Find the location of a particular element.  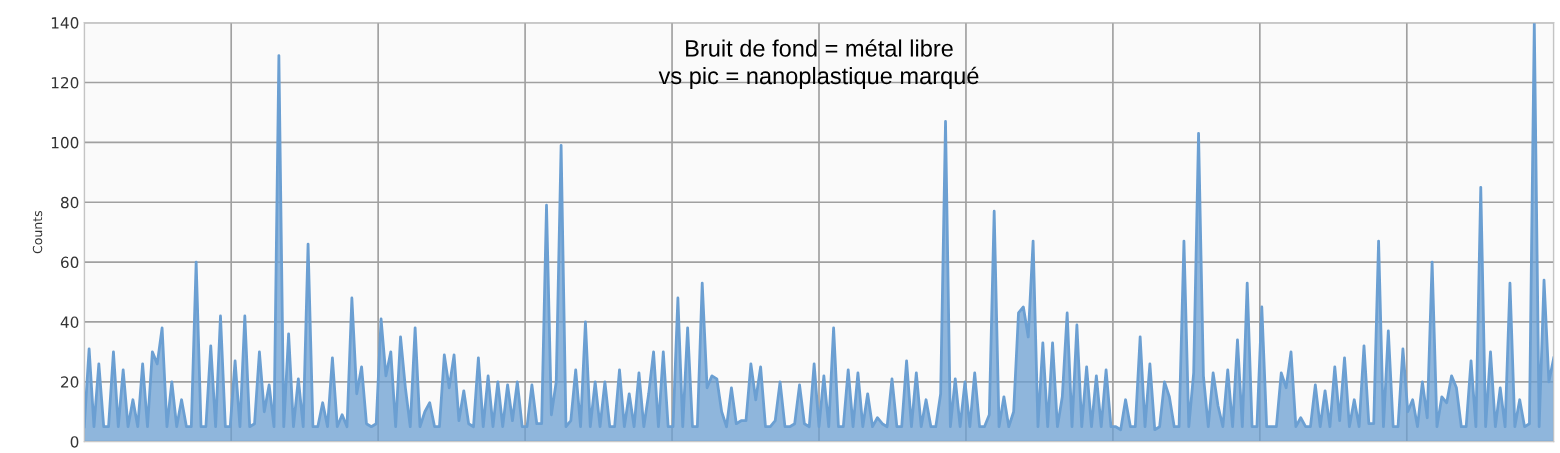

y-tick-label: 0 is located at coordinates (74, 442).